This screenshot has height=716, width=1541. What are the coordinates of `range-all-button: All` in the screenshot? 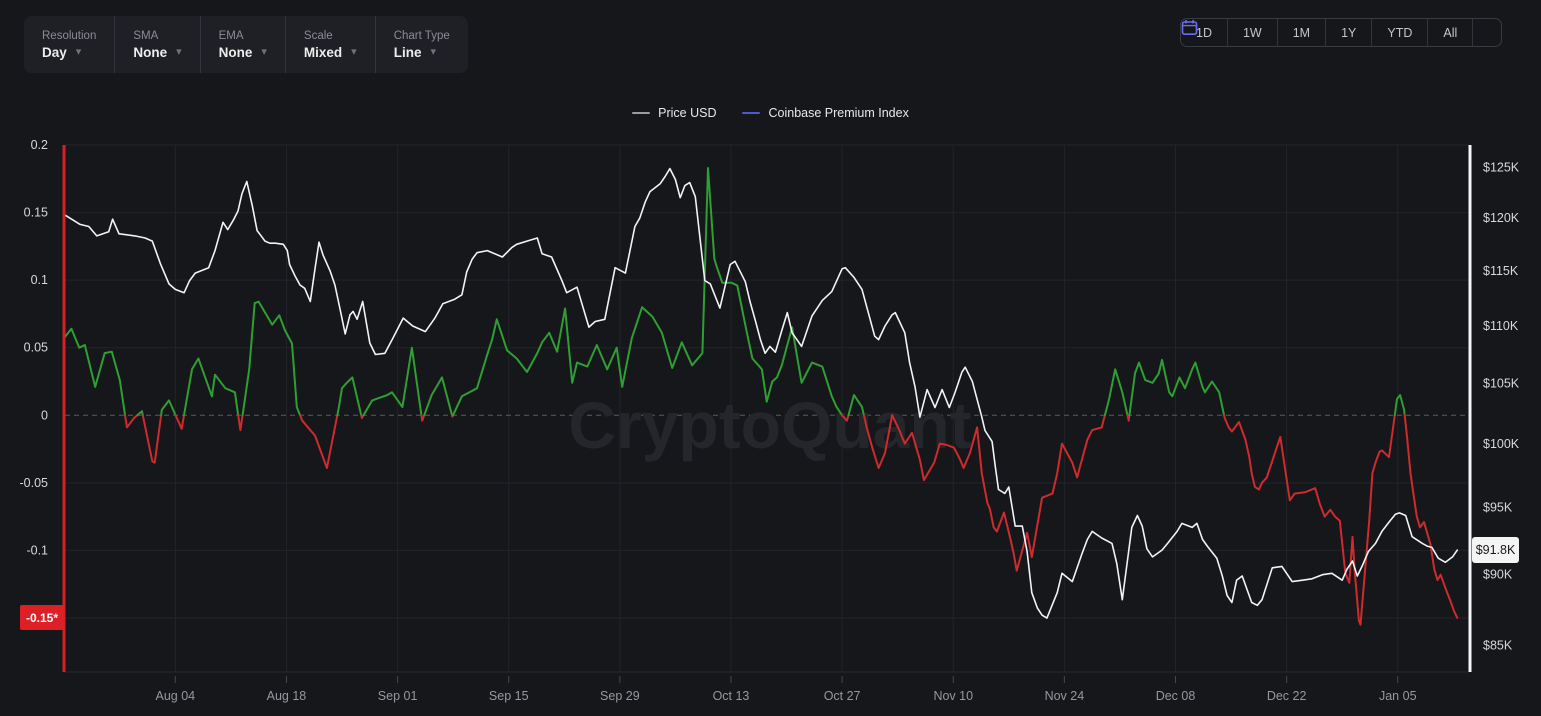 It's located at (1449, 32).